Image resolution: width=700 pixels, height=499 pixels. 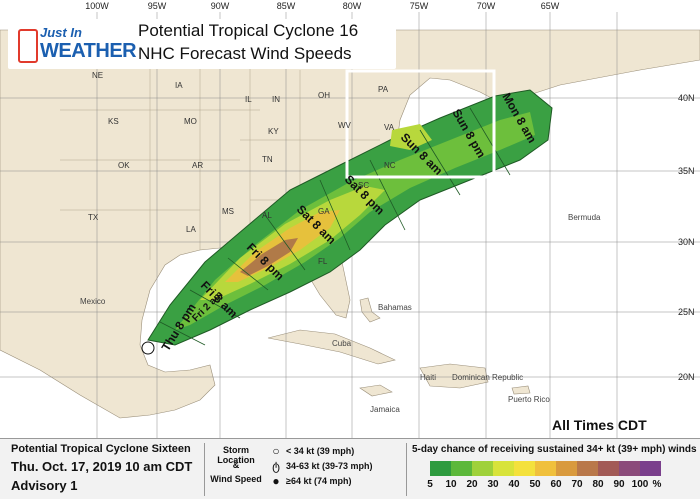 I want to click on scale-percent-label: %, so click(x=657, y=484).